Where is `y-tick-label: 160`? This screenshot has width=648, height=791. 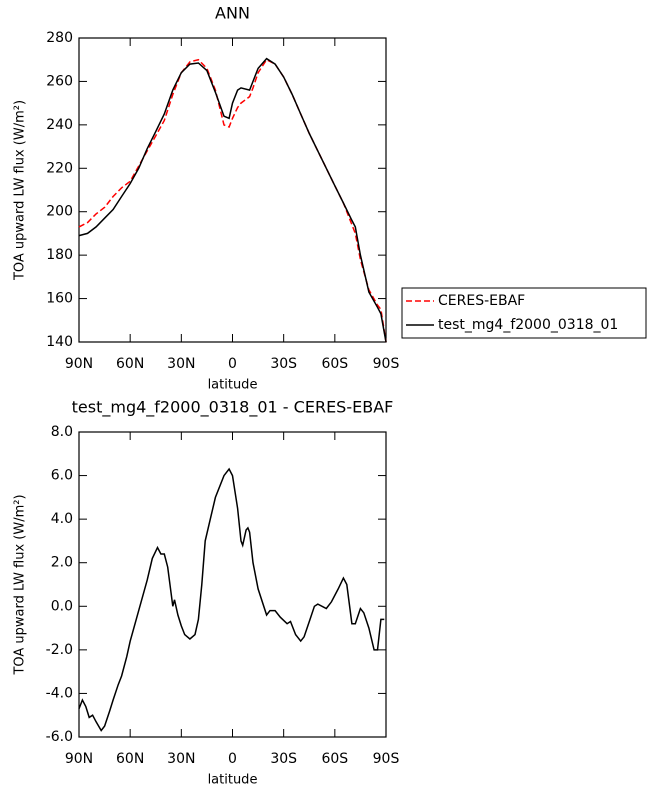 y-tick-label: 160 is located at coordinates (59, 299).